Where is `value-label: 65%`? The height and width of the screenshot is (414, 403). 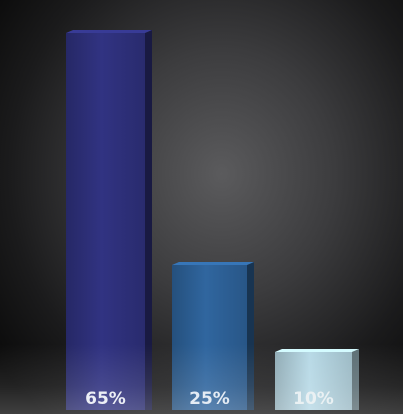
value-label: 65% is located at coordinates (105, 399).